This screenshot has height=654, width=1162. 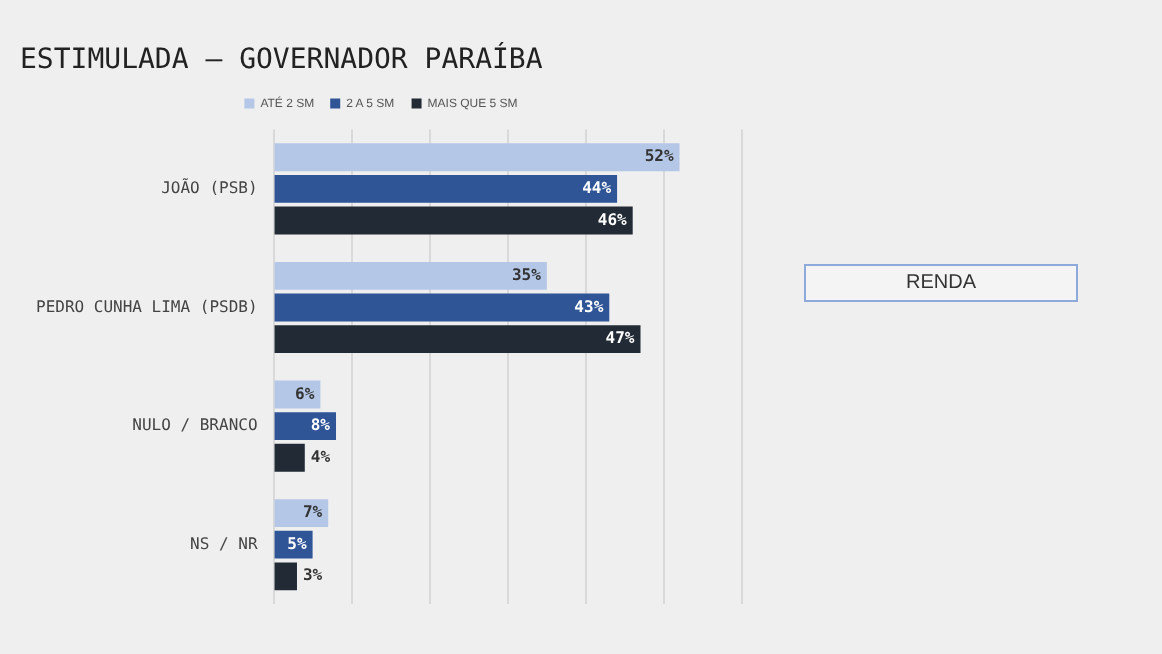 What do you see at coordinates (146, 306) in the screenshot?
I see `y-tick-label: PEDRO CUNHA LIMA (PSDB)` at bounding box center [146, 306].